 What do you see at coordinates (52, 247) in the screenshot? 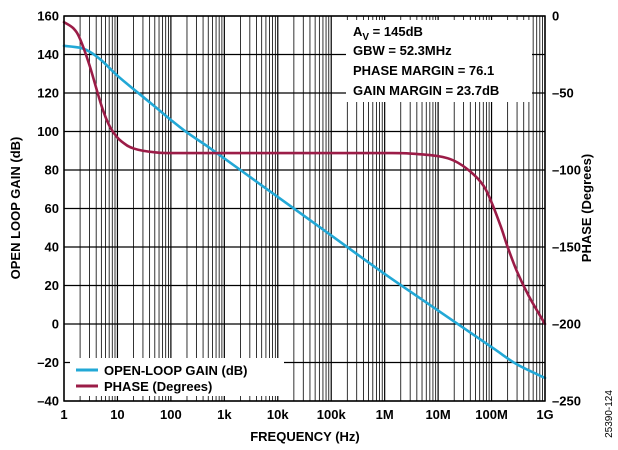
I see `y-left-tick-label: 40` at bounding box center [52, 247].